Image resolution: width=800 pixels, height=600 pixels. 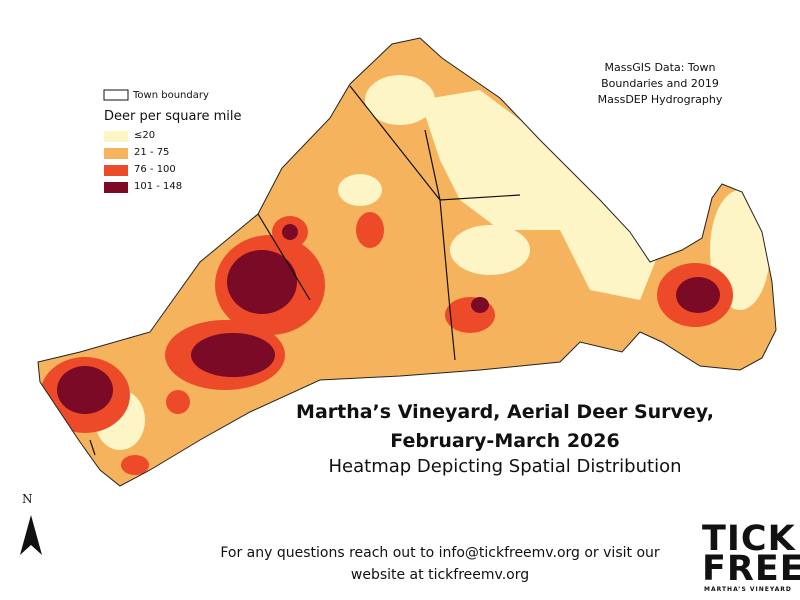 I want to click on legend-title: Deer per square mile, so click(x=173, y=116).